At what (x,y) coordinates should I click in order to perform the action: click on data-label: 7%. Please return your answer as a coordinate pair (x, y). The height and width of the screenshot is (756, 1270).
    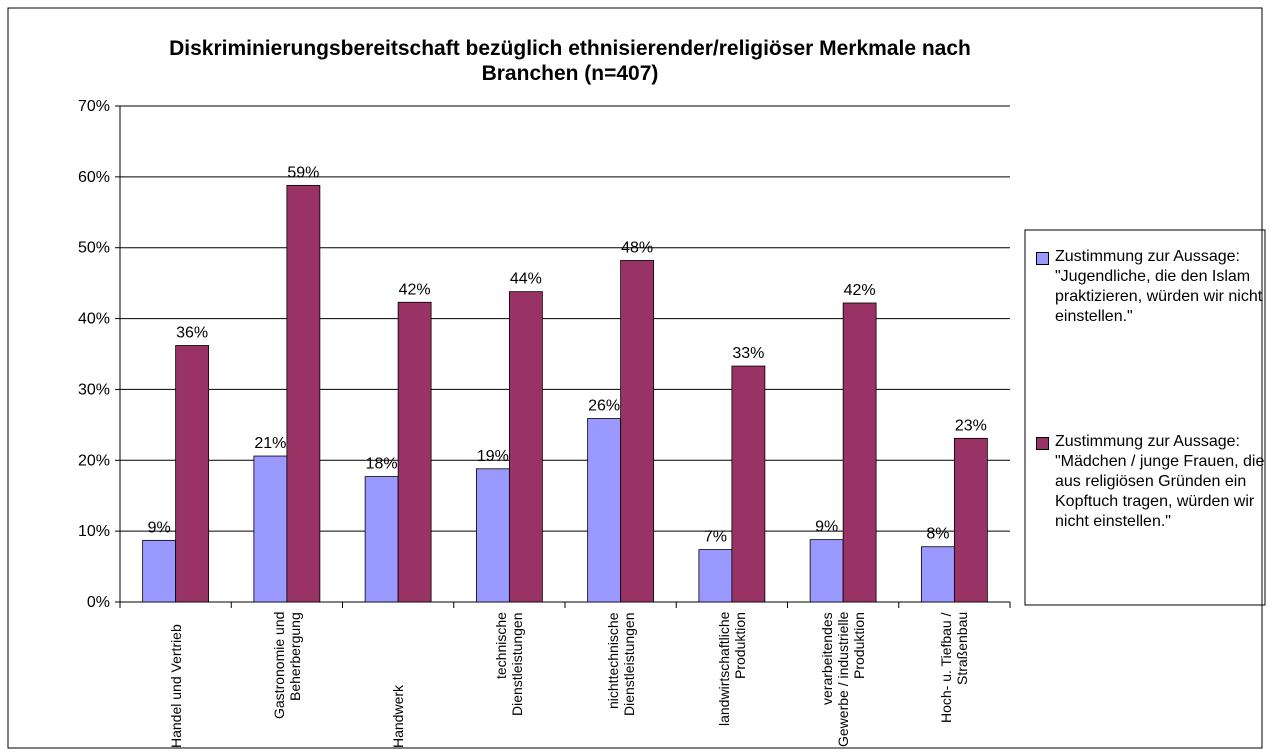
    Looking at the image, I should click on (715, 537).